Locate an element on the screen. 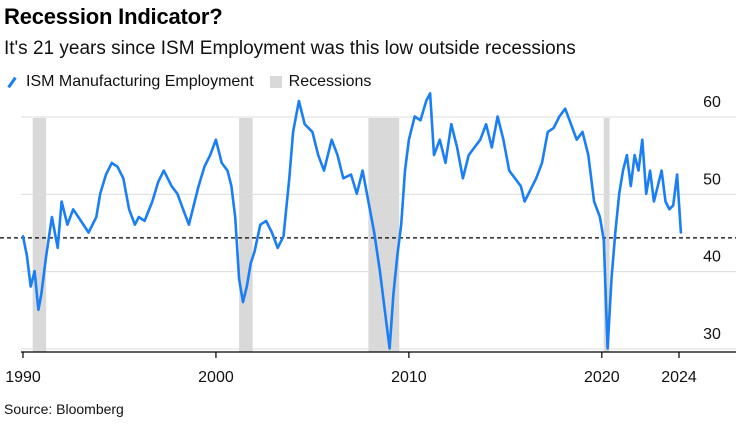  y-tick-label-30: 30 is located at coordinates (712, 334).